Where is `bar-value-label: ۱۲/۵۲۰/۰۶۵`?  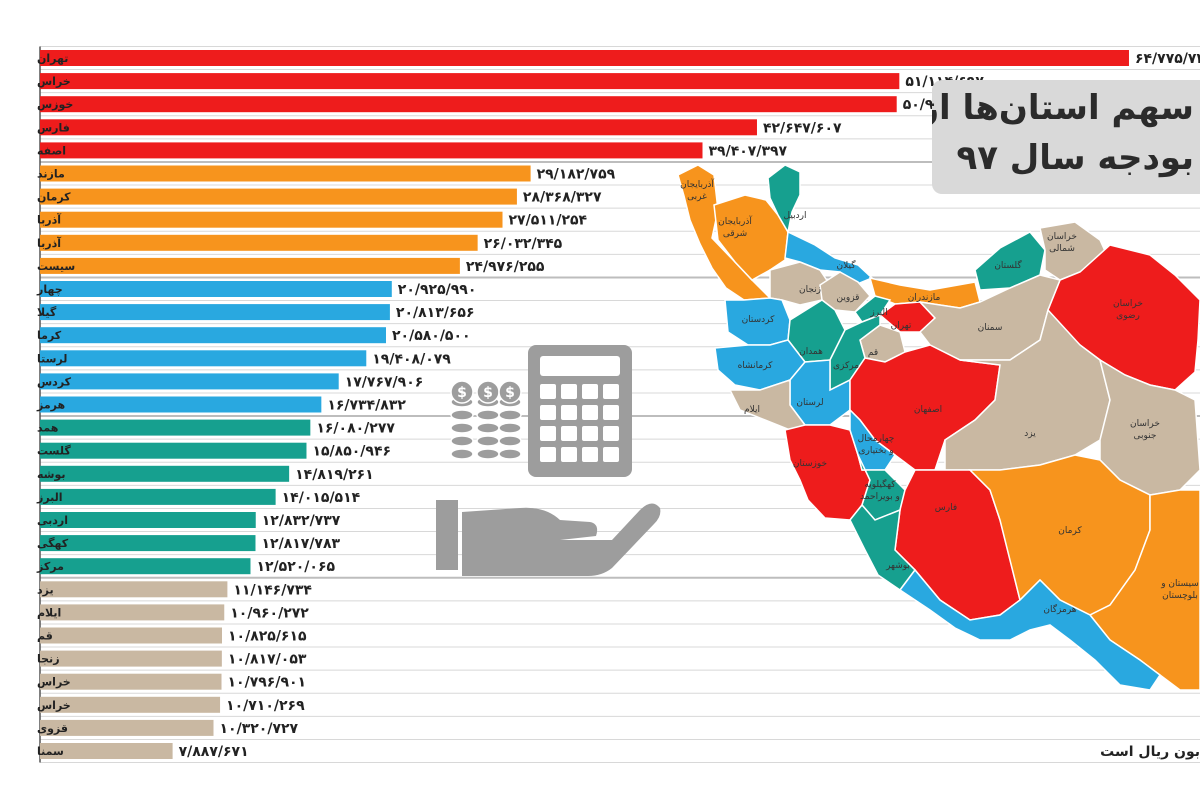
bar-value-label: ۱۲/۵۲۰/۰۶۵ is located at coordinates (295, 567).